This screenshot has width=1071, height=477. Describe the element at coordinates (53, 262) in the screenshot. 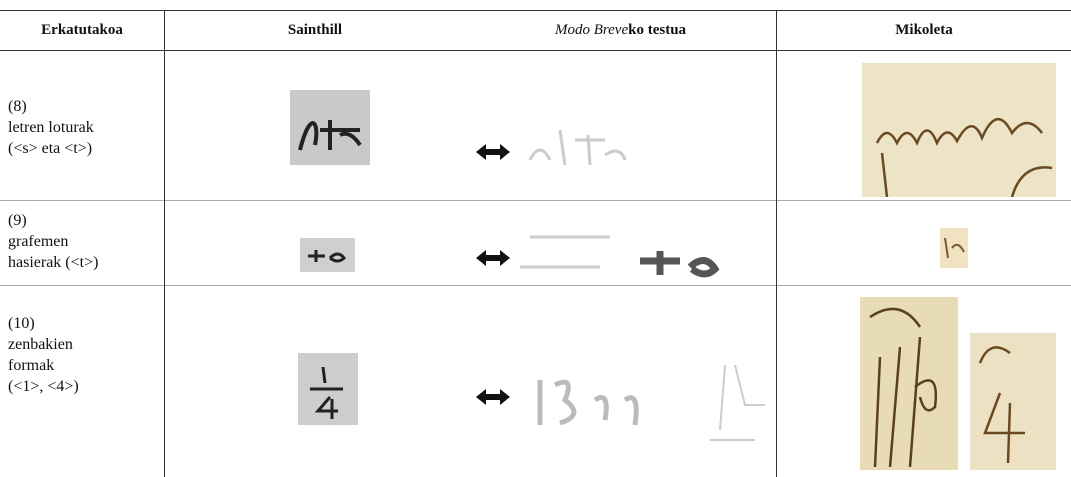

I see `label-line: hasierak (<t>)` at that location.